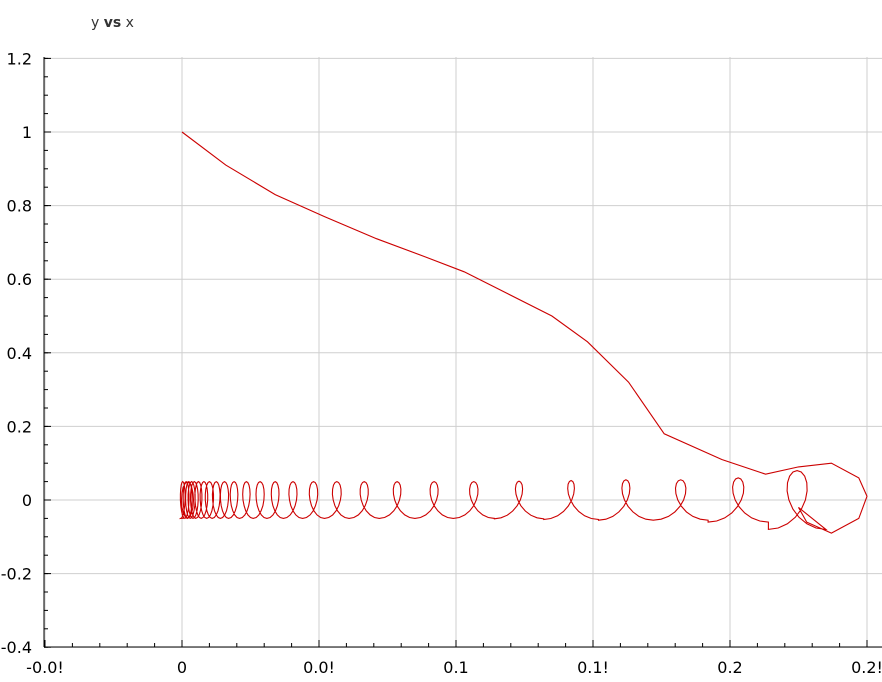 Image resolution: width=882 pixels, height=682 pixels. What do you see at coordinates (19, 206) in the screenshot?
I see `y-tick-label-6: 0.8` at bounding box center [19, 206].